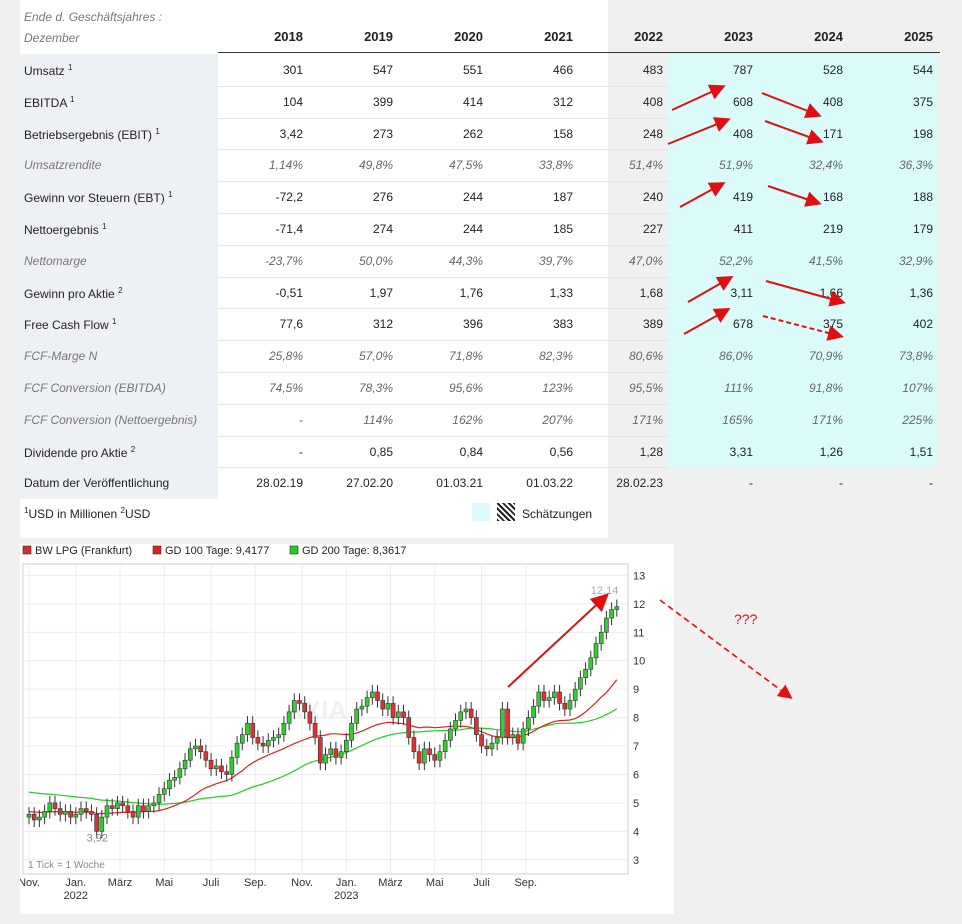  What do you see at coordinates (87, 513) in the screenshot?
I see `footnote: 1USD in Millionen 2USD` at bounding box center [87, 513].